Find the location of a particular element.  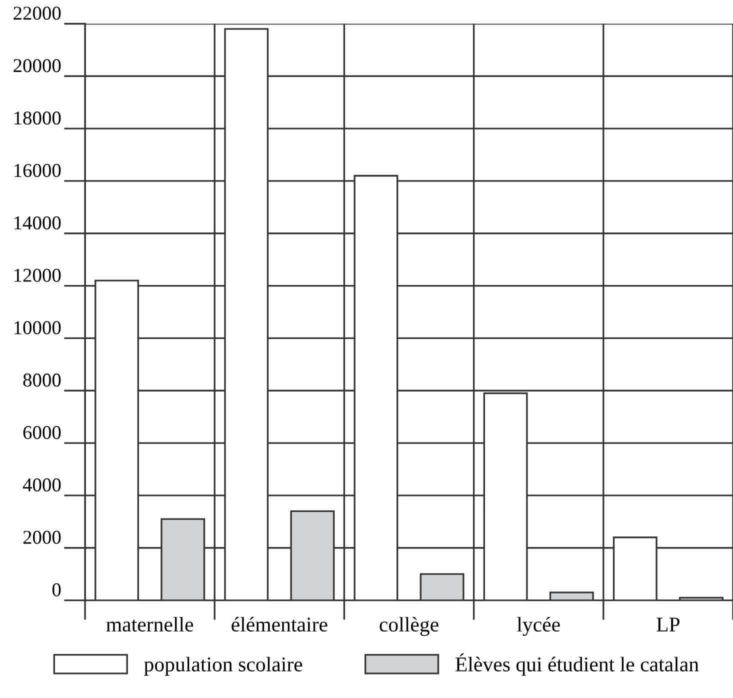

x-tick-label: lycée is located at coordinates (538, 626).